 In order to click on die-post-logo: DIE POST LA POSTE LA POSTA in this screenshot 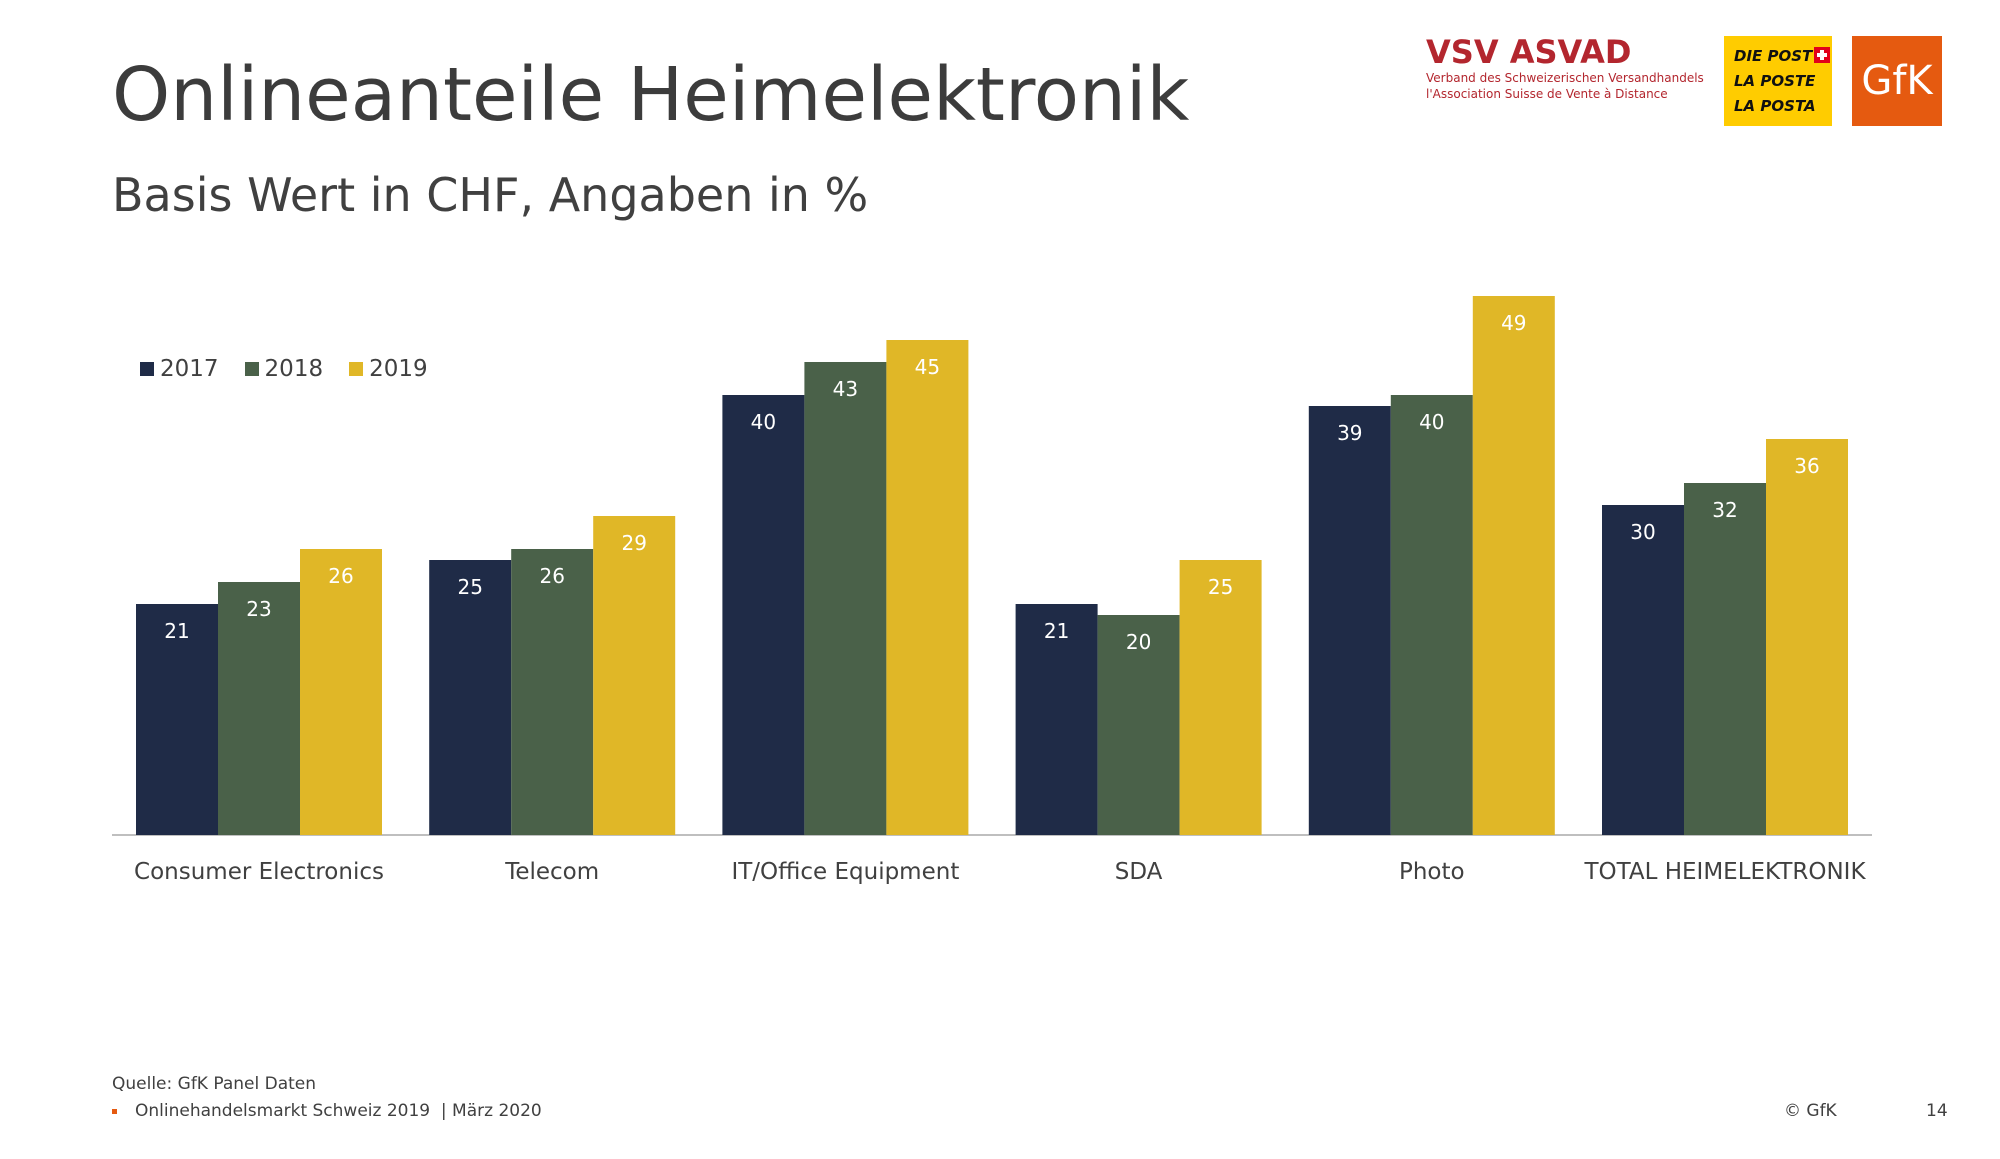, I will do `click(1778, 81)`.